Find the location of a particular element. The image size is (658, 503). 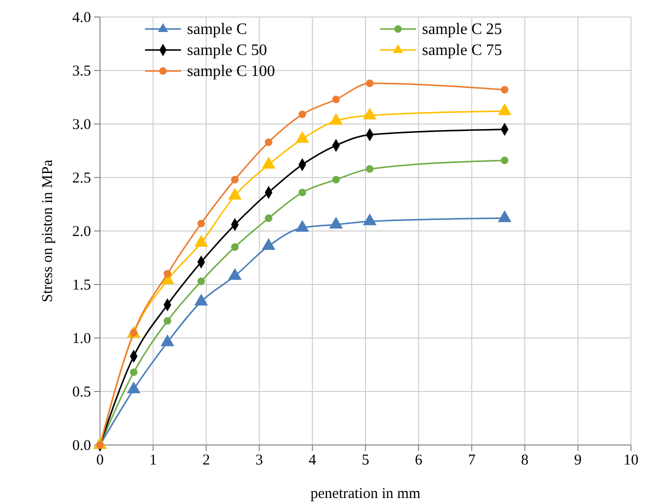

x-tick-label: 6 is located at coordinates (418, 460).